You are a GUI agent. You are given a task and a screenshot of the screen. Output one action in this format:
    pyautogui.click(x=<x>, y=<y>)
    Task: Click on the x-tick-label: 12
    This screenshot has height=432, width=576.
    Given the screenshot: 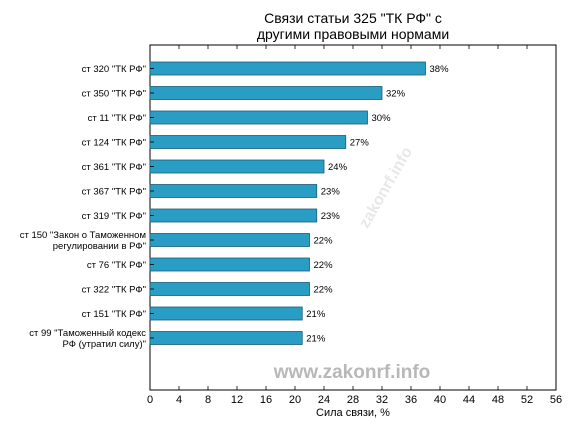 What is the action you would take?
    pyautogui.click(x=237, y=400)
    